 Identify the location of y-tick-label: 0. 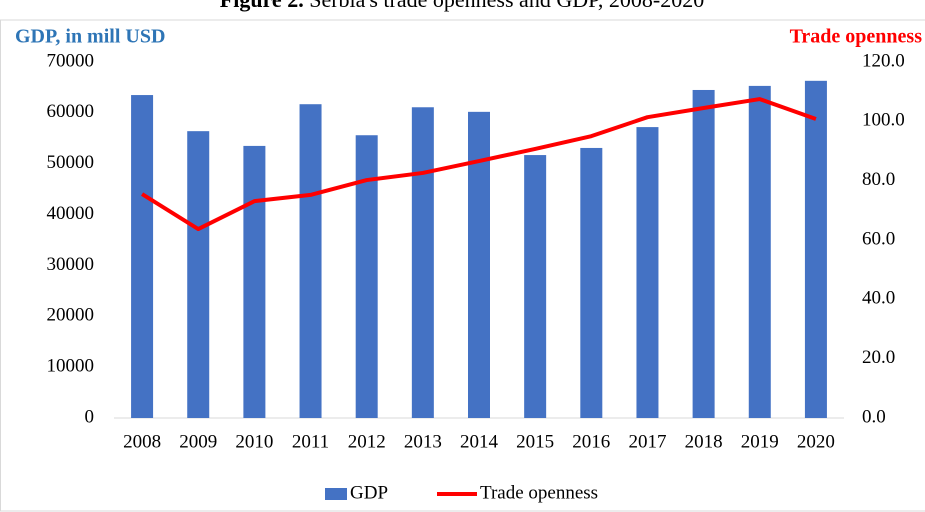
(90, 416).